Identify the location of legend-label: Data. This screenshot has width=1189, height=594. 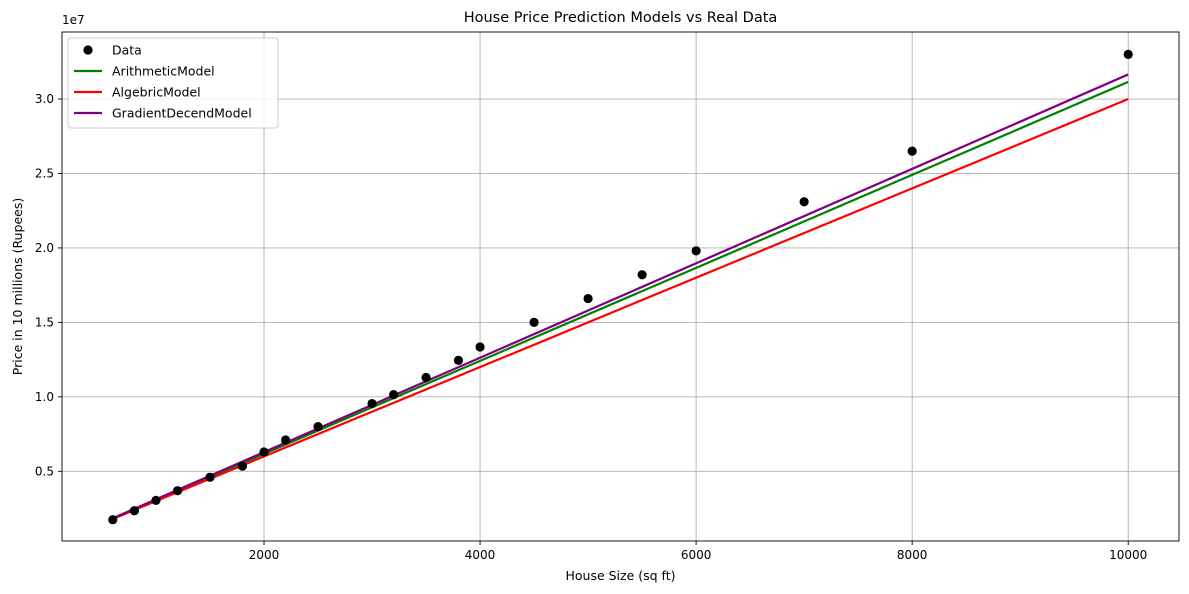
(127, 50).